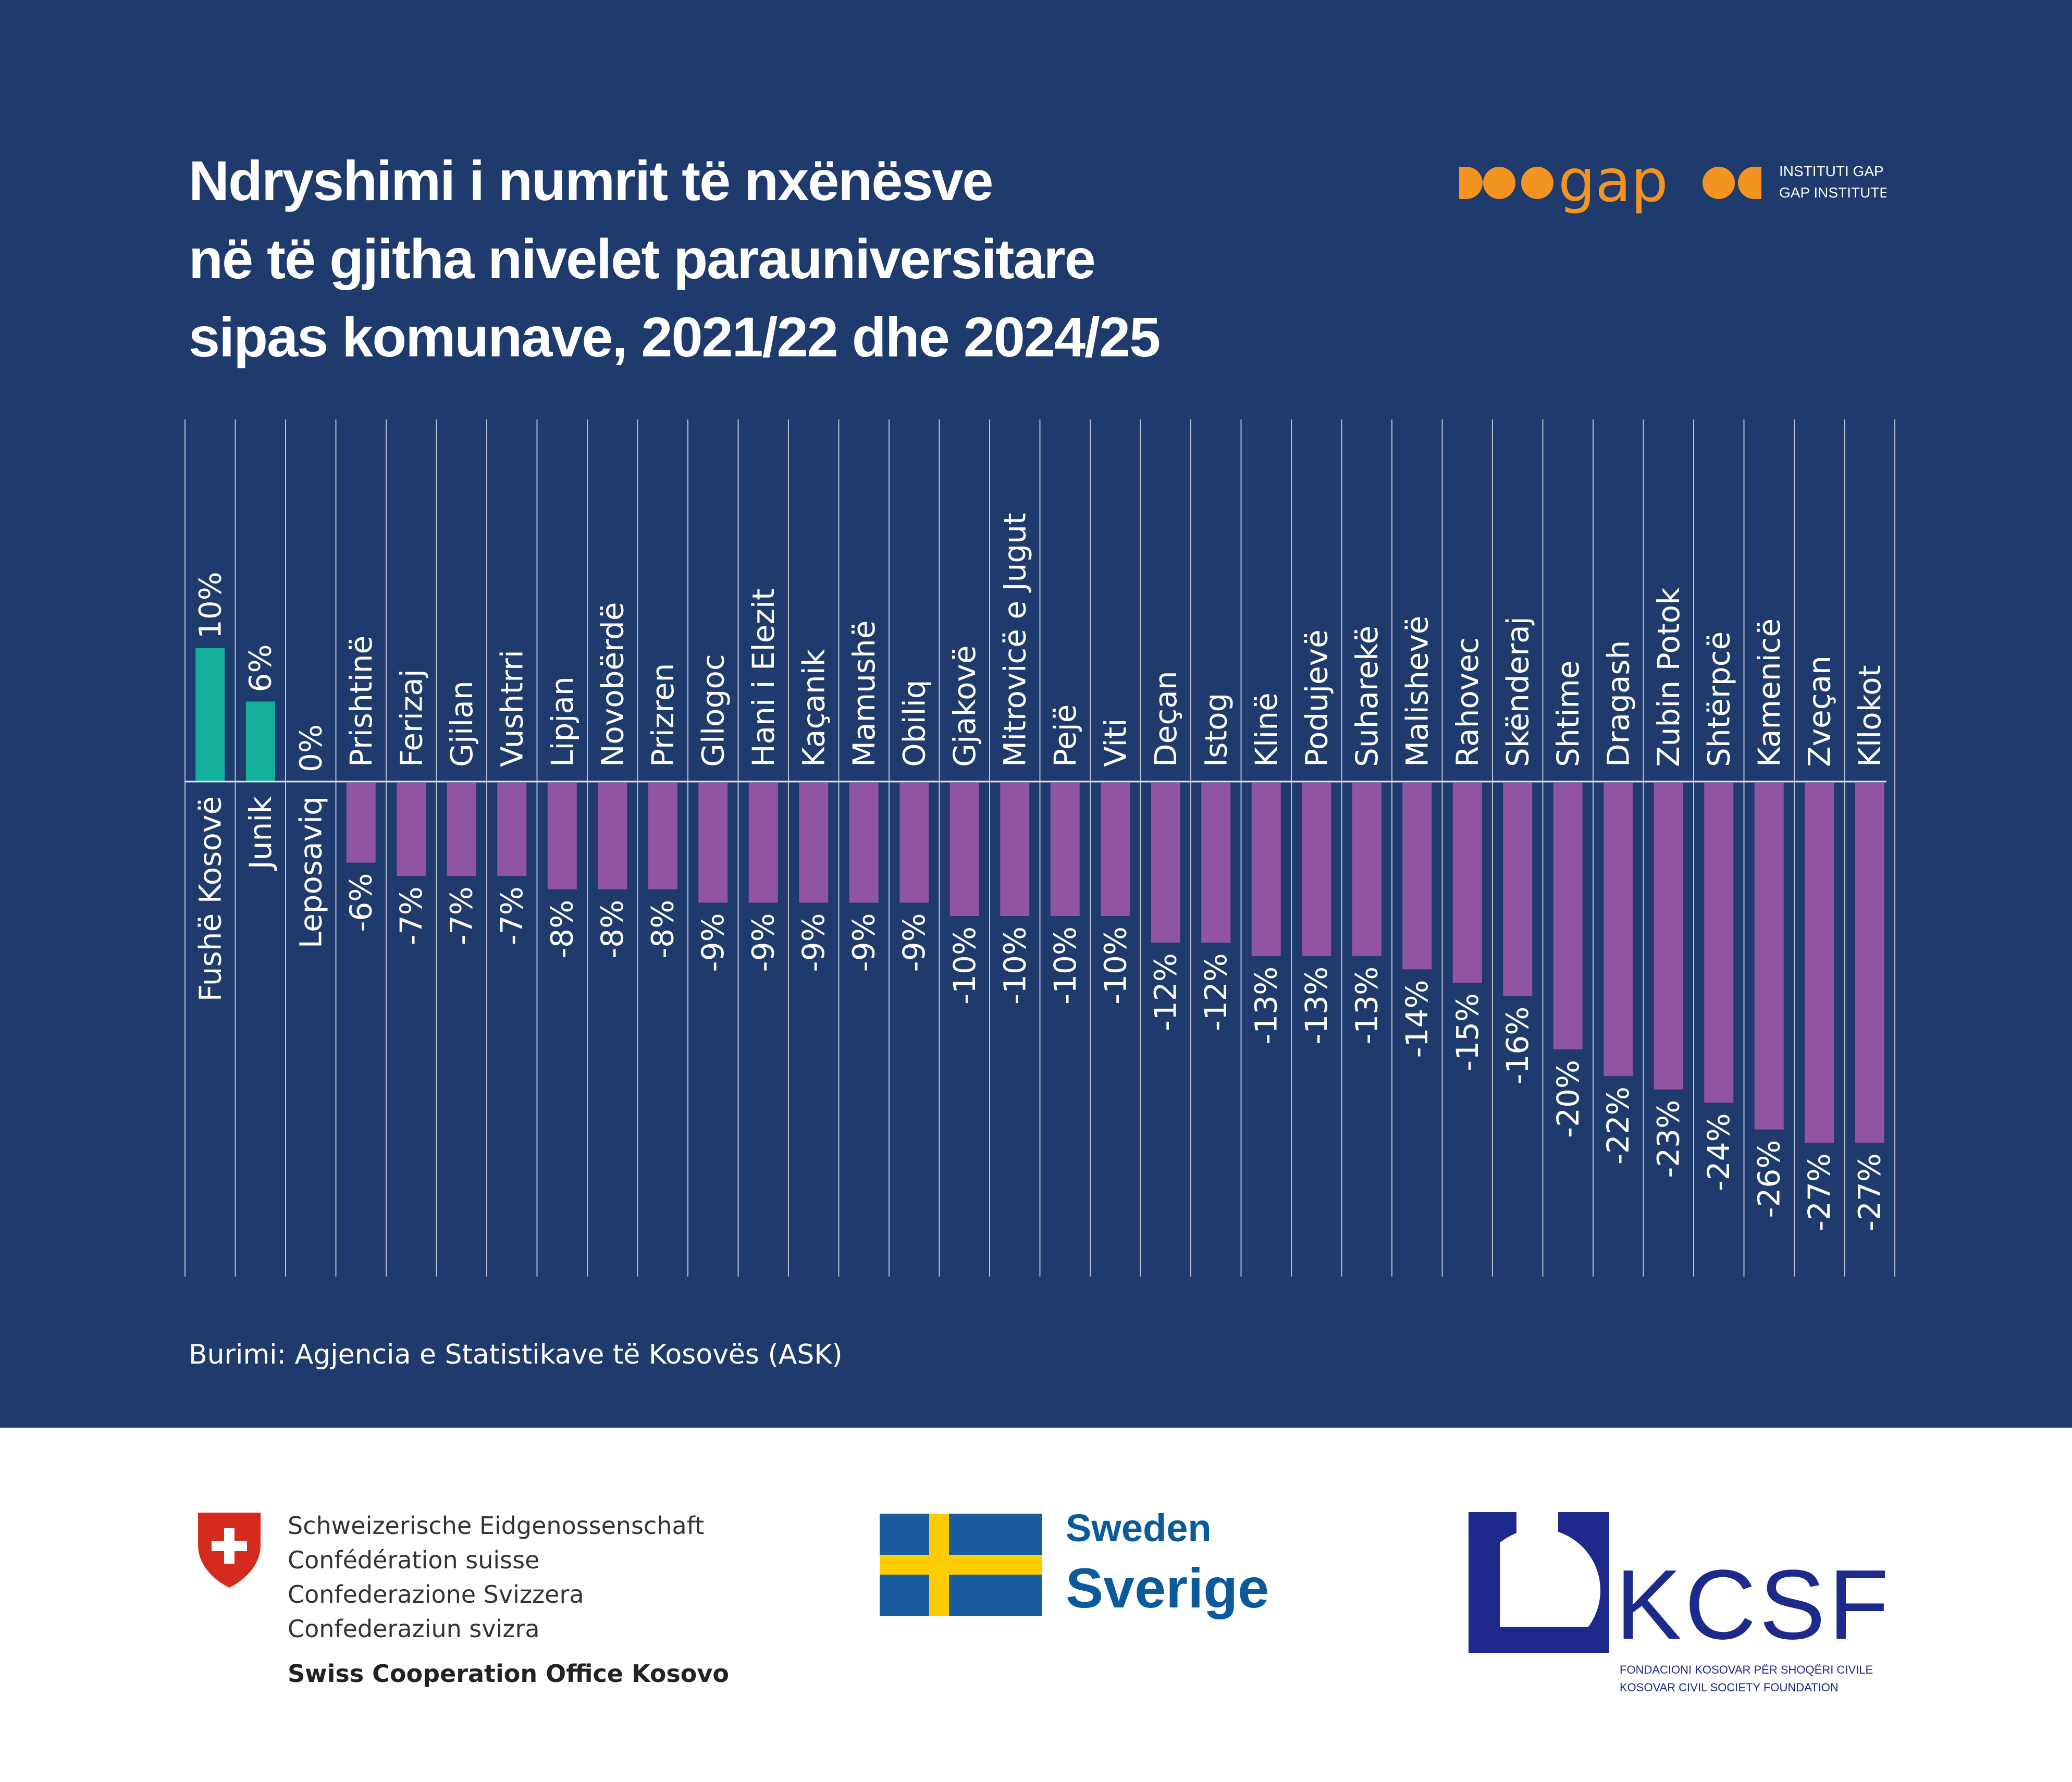 The width and height of the screenshot is (2072, 1782). What do you see at coordinates (361, 701) in the screenshot?
I see `category-label: Prishtinë` at bounding box center [361, 701].